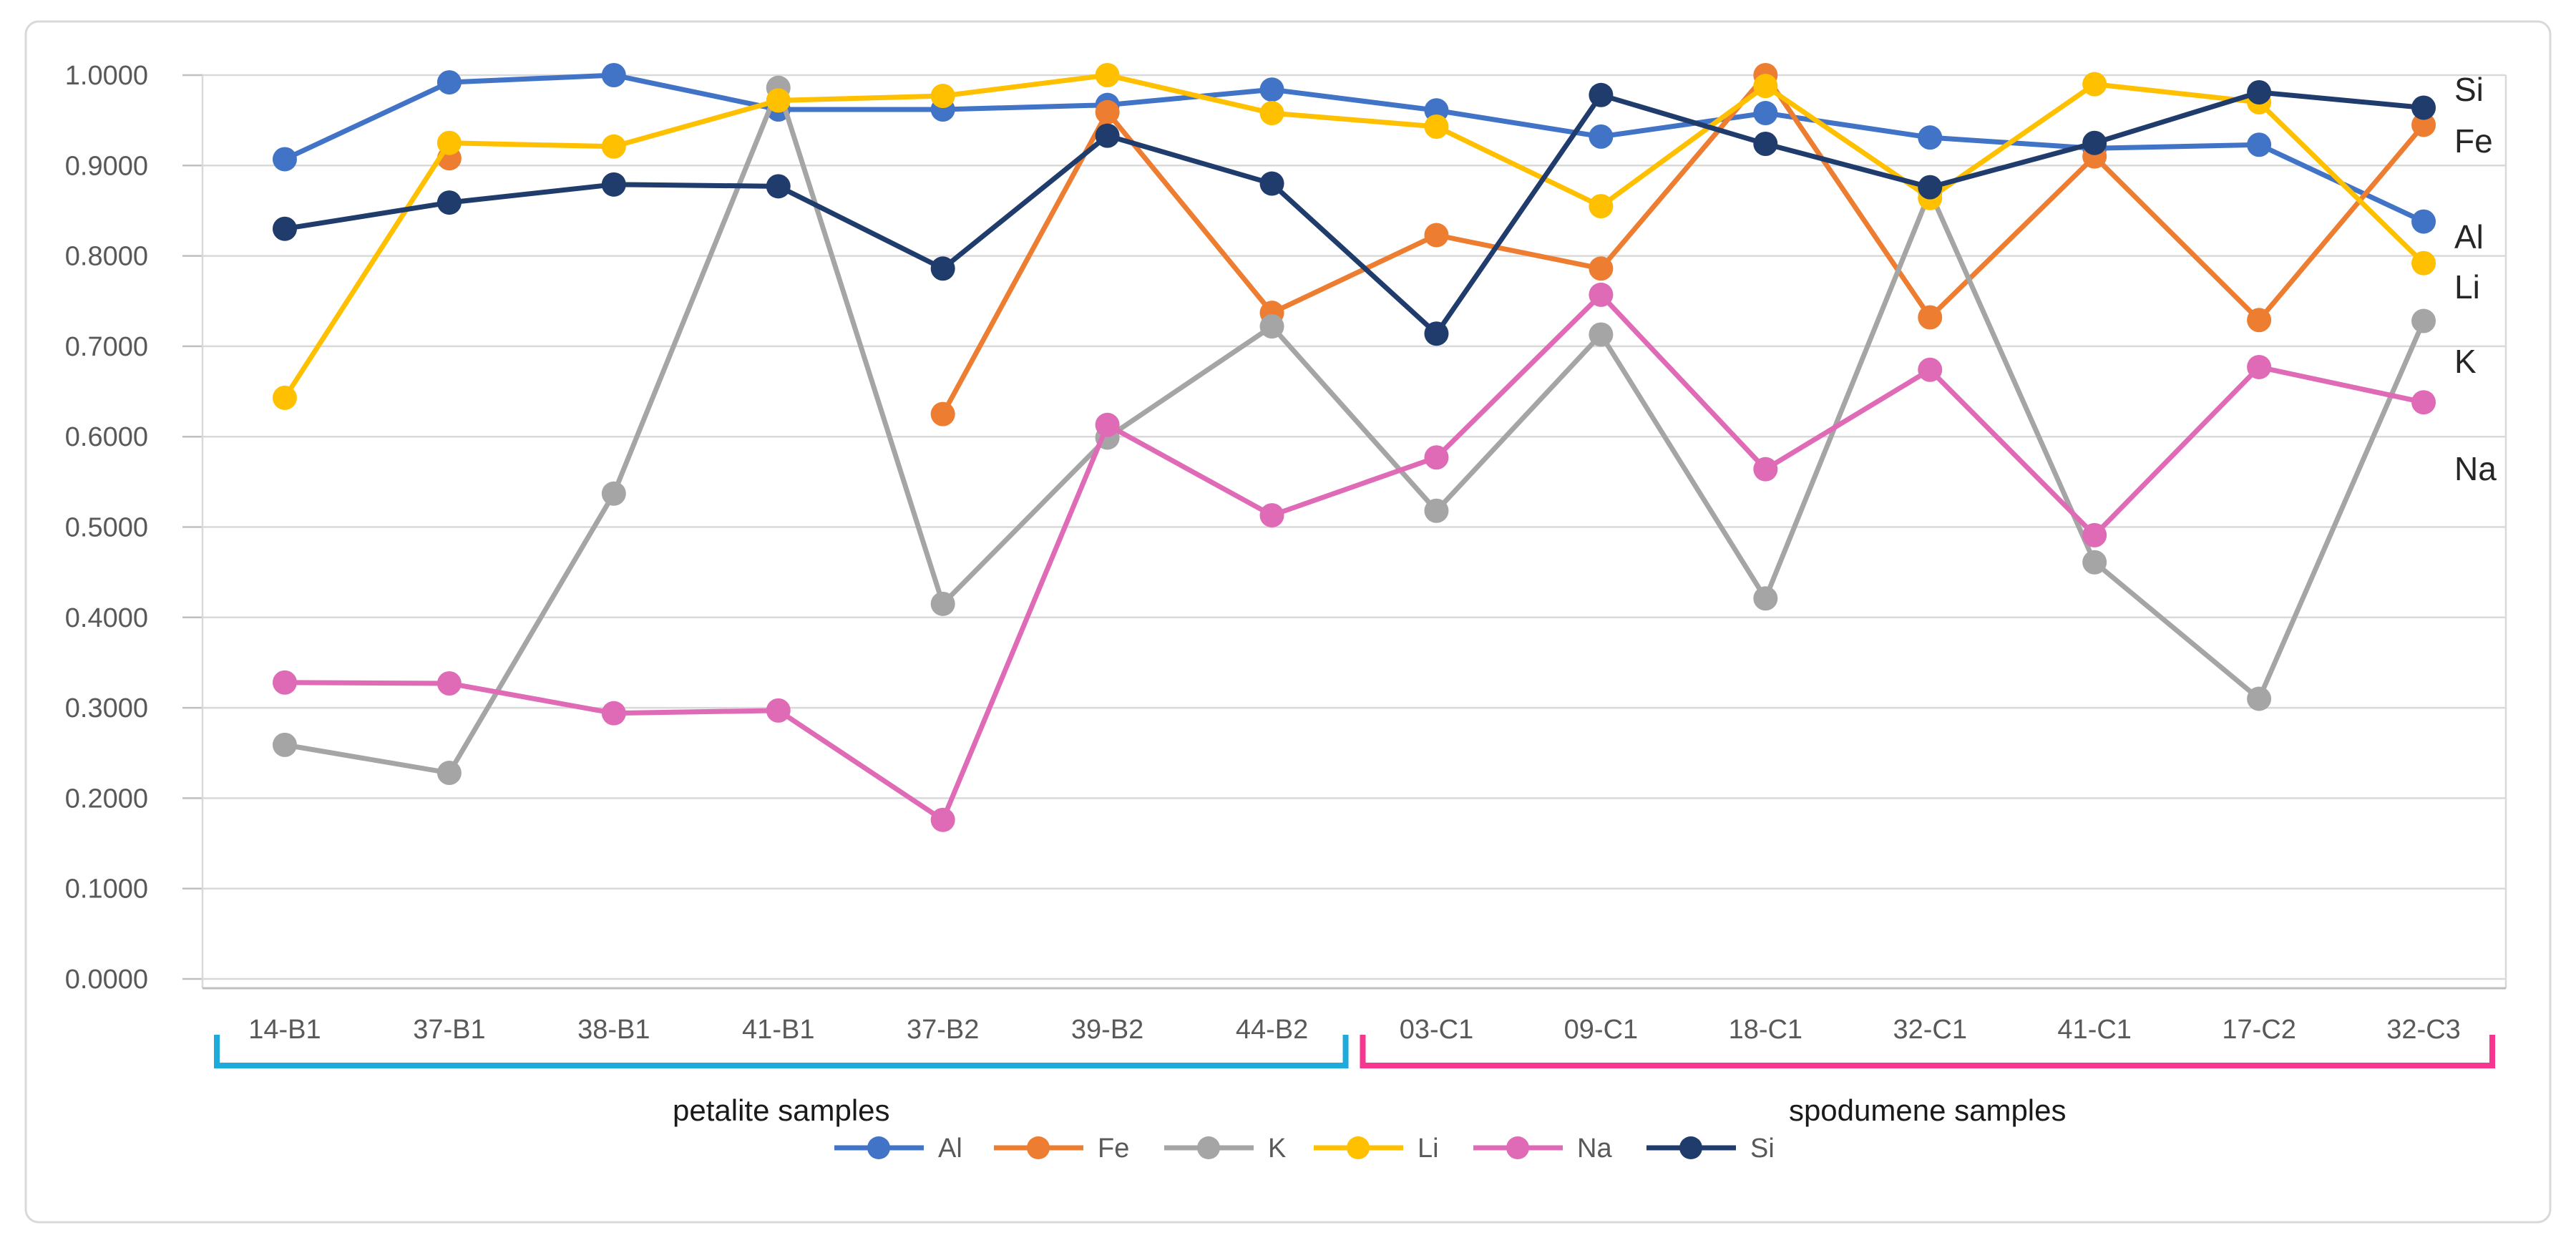 The image size is (2576, 1248). Describe the element at coordinates (106, 528) in the screenshot. I see `y-axis-label: 0.5000` at that location.